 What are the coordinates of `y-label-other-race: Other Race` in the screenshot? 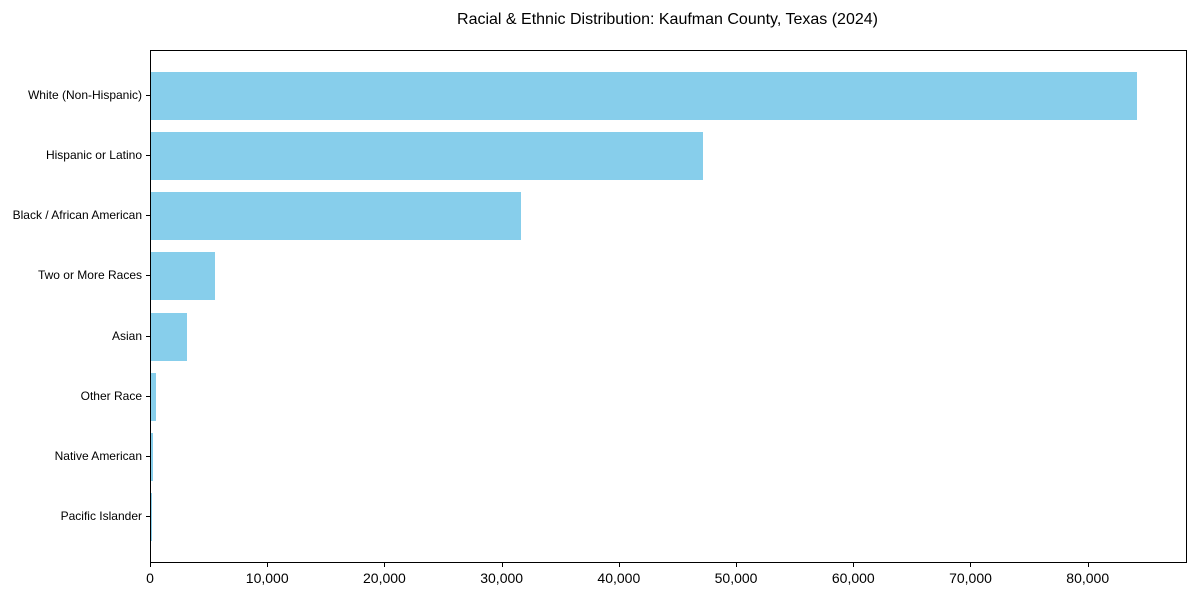 It's located at (111, 395).